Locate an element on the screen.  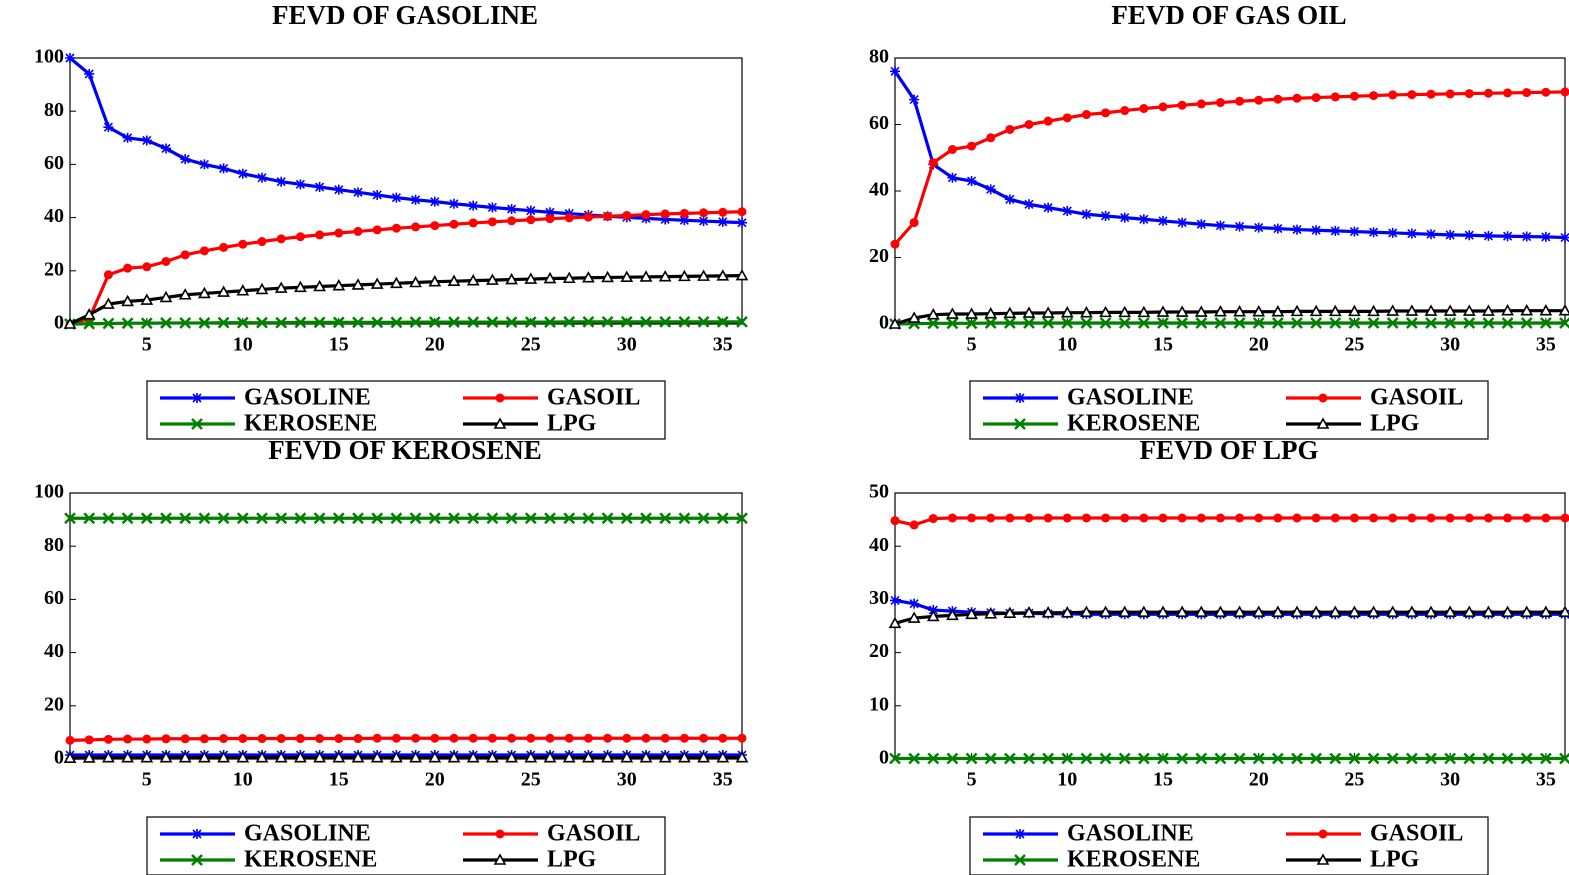
y-tick-label: 80 is located at coordinates (54, 110).